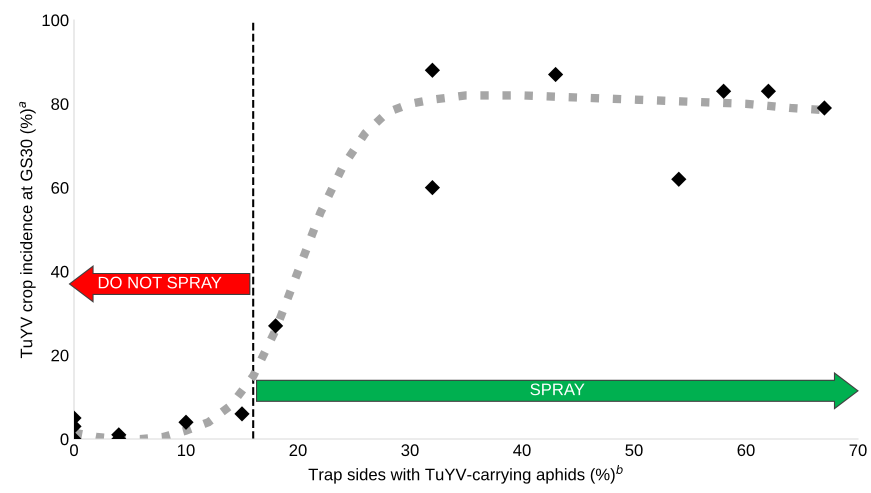  I want to click on y-tick-label: 20, so click(59, 356).